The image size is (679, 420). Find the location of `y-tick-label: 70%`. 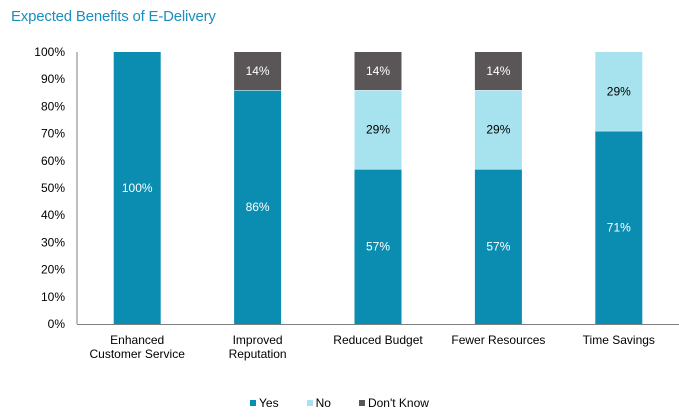

y-tick-label: 70% is located at coordinates (53, 134).